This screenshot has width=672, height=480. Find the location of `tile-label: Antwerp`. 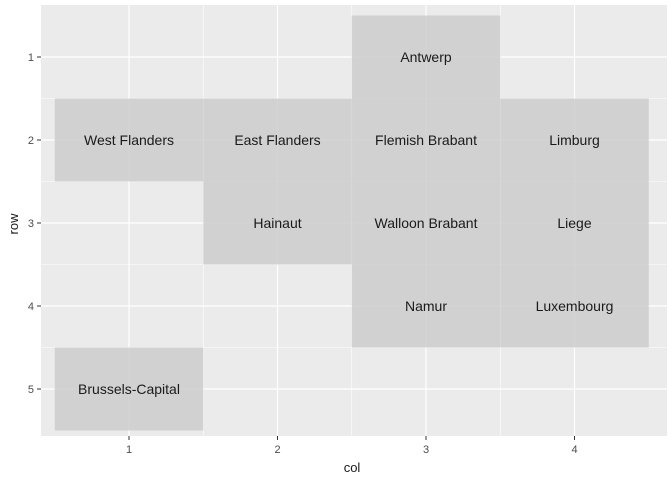

tile-label: Antwerp is located at coordinates (426, 57).